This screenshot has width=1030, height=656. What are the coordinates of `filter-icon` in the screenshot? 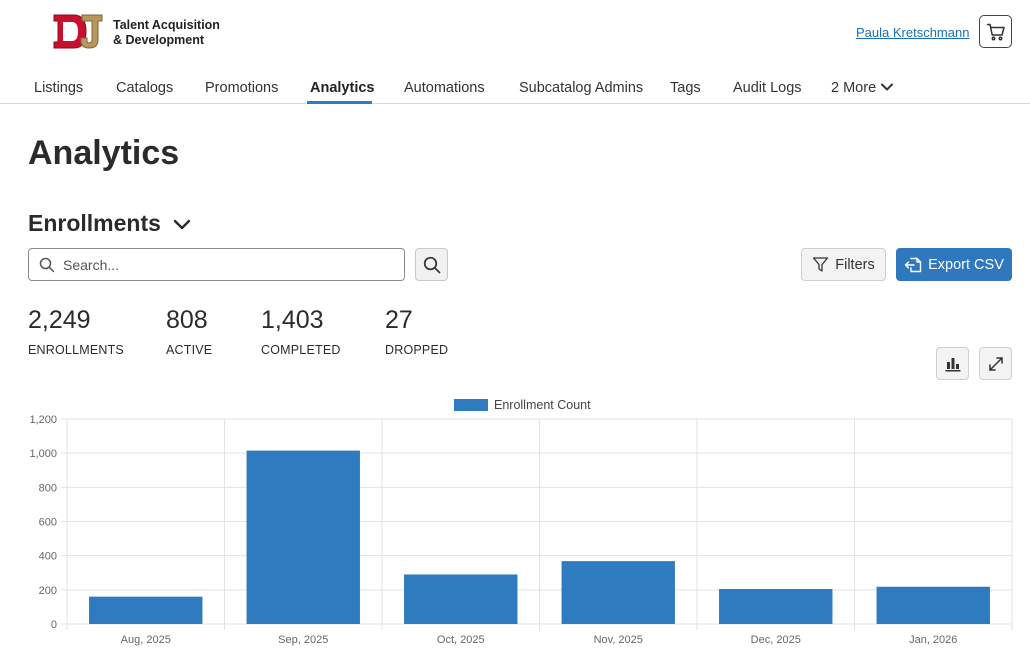 It's located at (821, 264).